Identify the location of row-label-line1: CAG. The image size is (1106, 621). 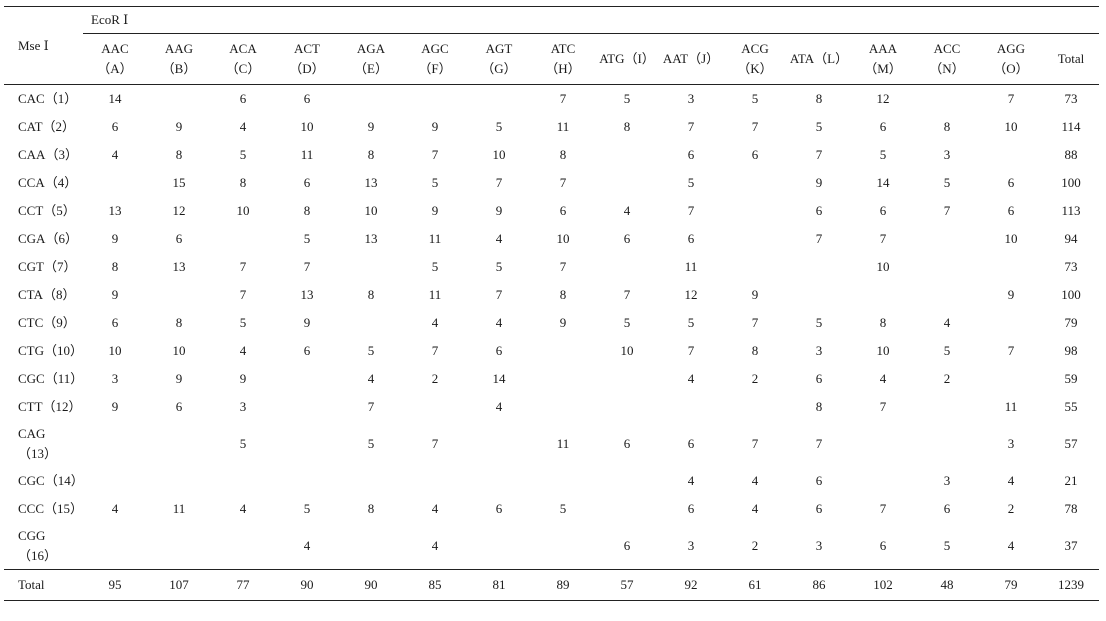
(32, 433).